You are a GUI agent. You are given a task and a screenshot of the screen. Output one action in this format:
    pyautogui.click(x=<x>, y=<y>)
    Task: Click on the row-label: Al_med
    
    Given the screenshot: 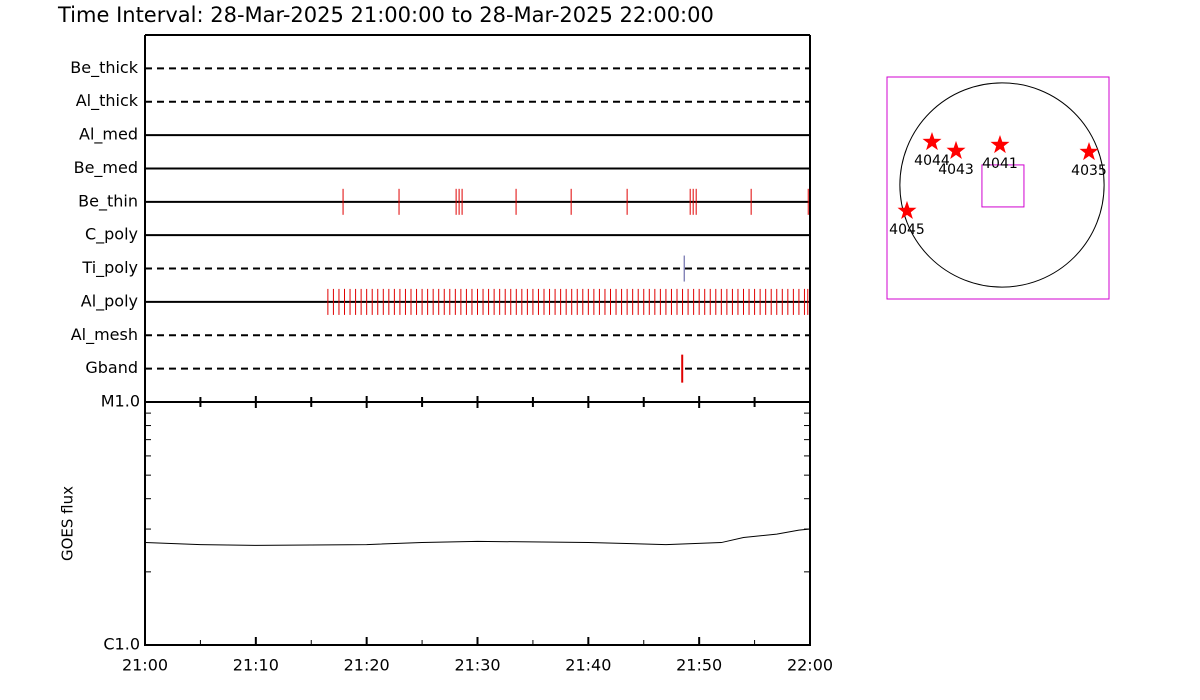 What is the action you would take?
    pyautogui.click(x=108, y=135)
    